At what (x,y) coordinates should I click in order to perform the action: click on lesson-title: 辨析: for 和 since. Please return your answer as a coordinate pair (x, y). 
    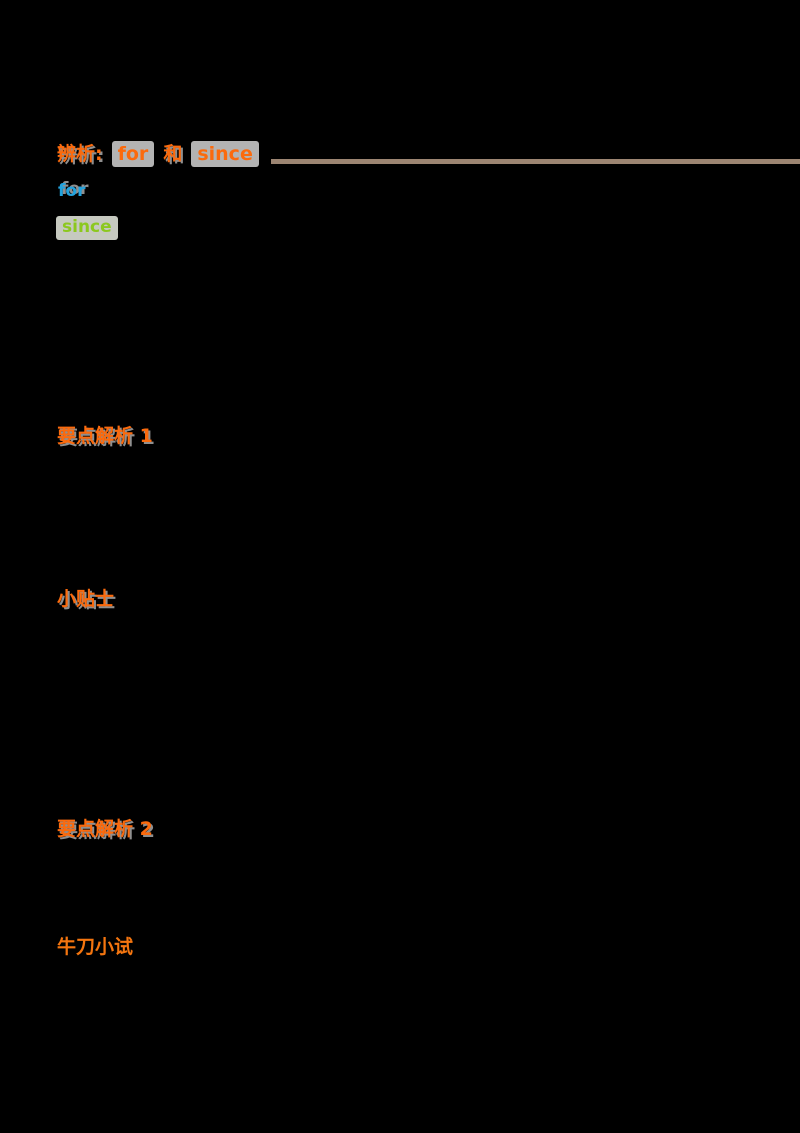
    Looking at the image, I should click on (428, 154).